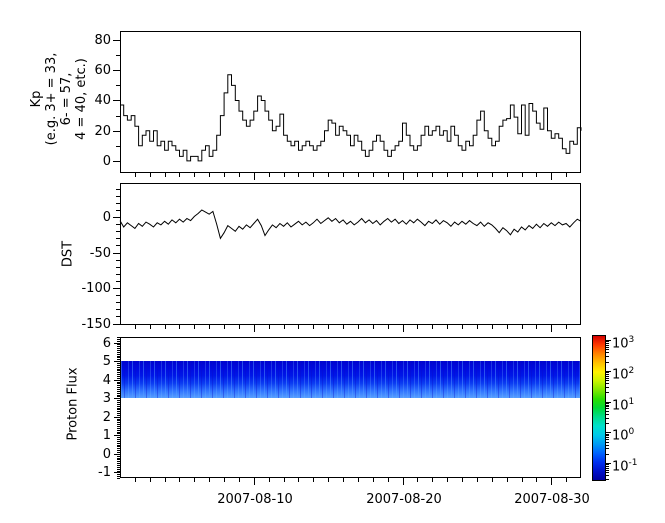 This screenshot has height=523, width=665. Describe the element at coordinates (404, 499) in the screenshot. I see `x-tick-label: 2007-08-20` at that location.